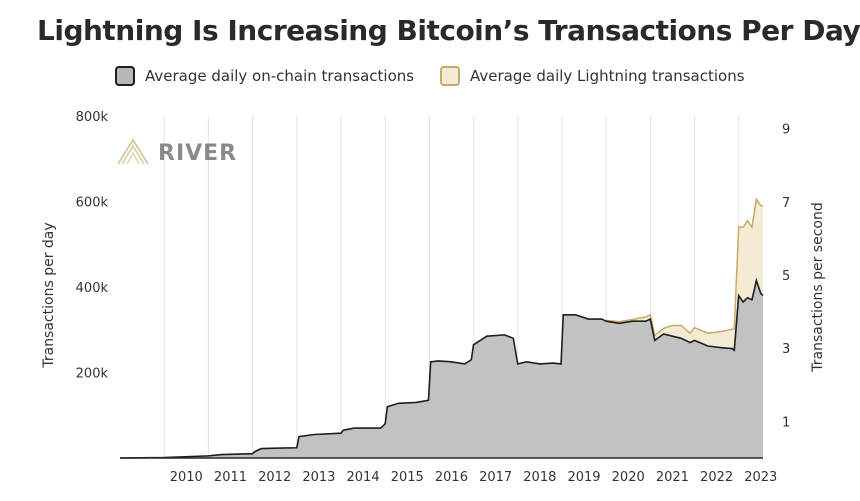 This screenshot has height=501, width=860. What do you see at coordinates (363, 477) in the screenshot?
I see `x-tick-label: 2014` at bounding box center [363, 477].